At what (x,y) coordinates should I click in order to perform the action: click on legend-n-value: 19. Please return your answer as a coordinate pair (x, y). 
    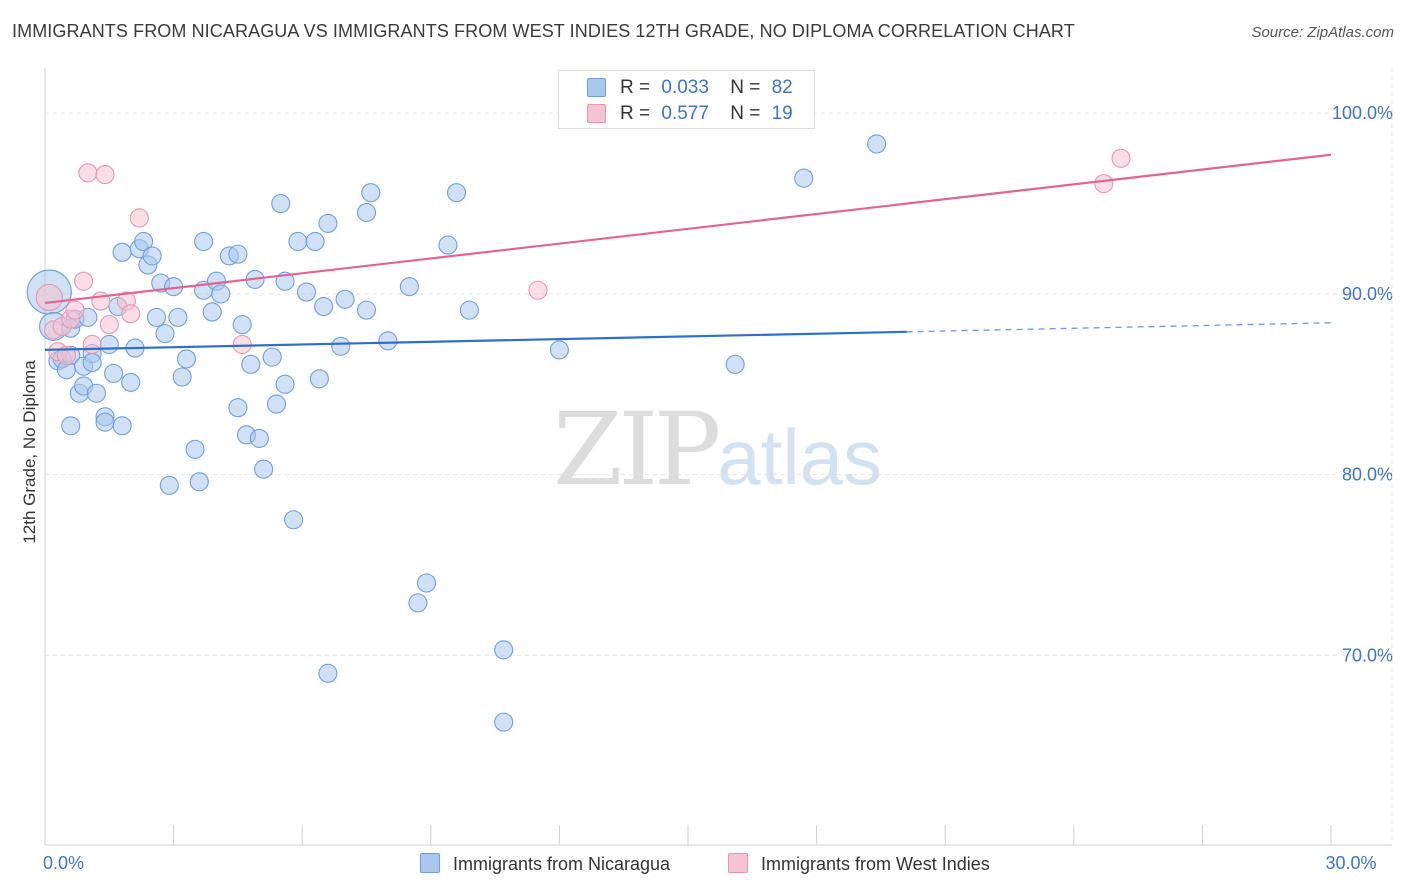
    Looking at the image, I should click on (782, 113).